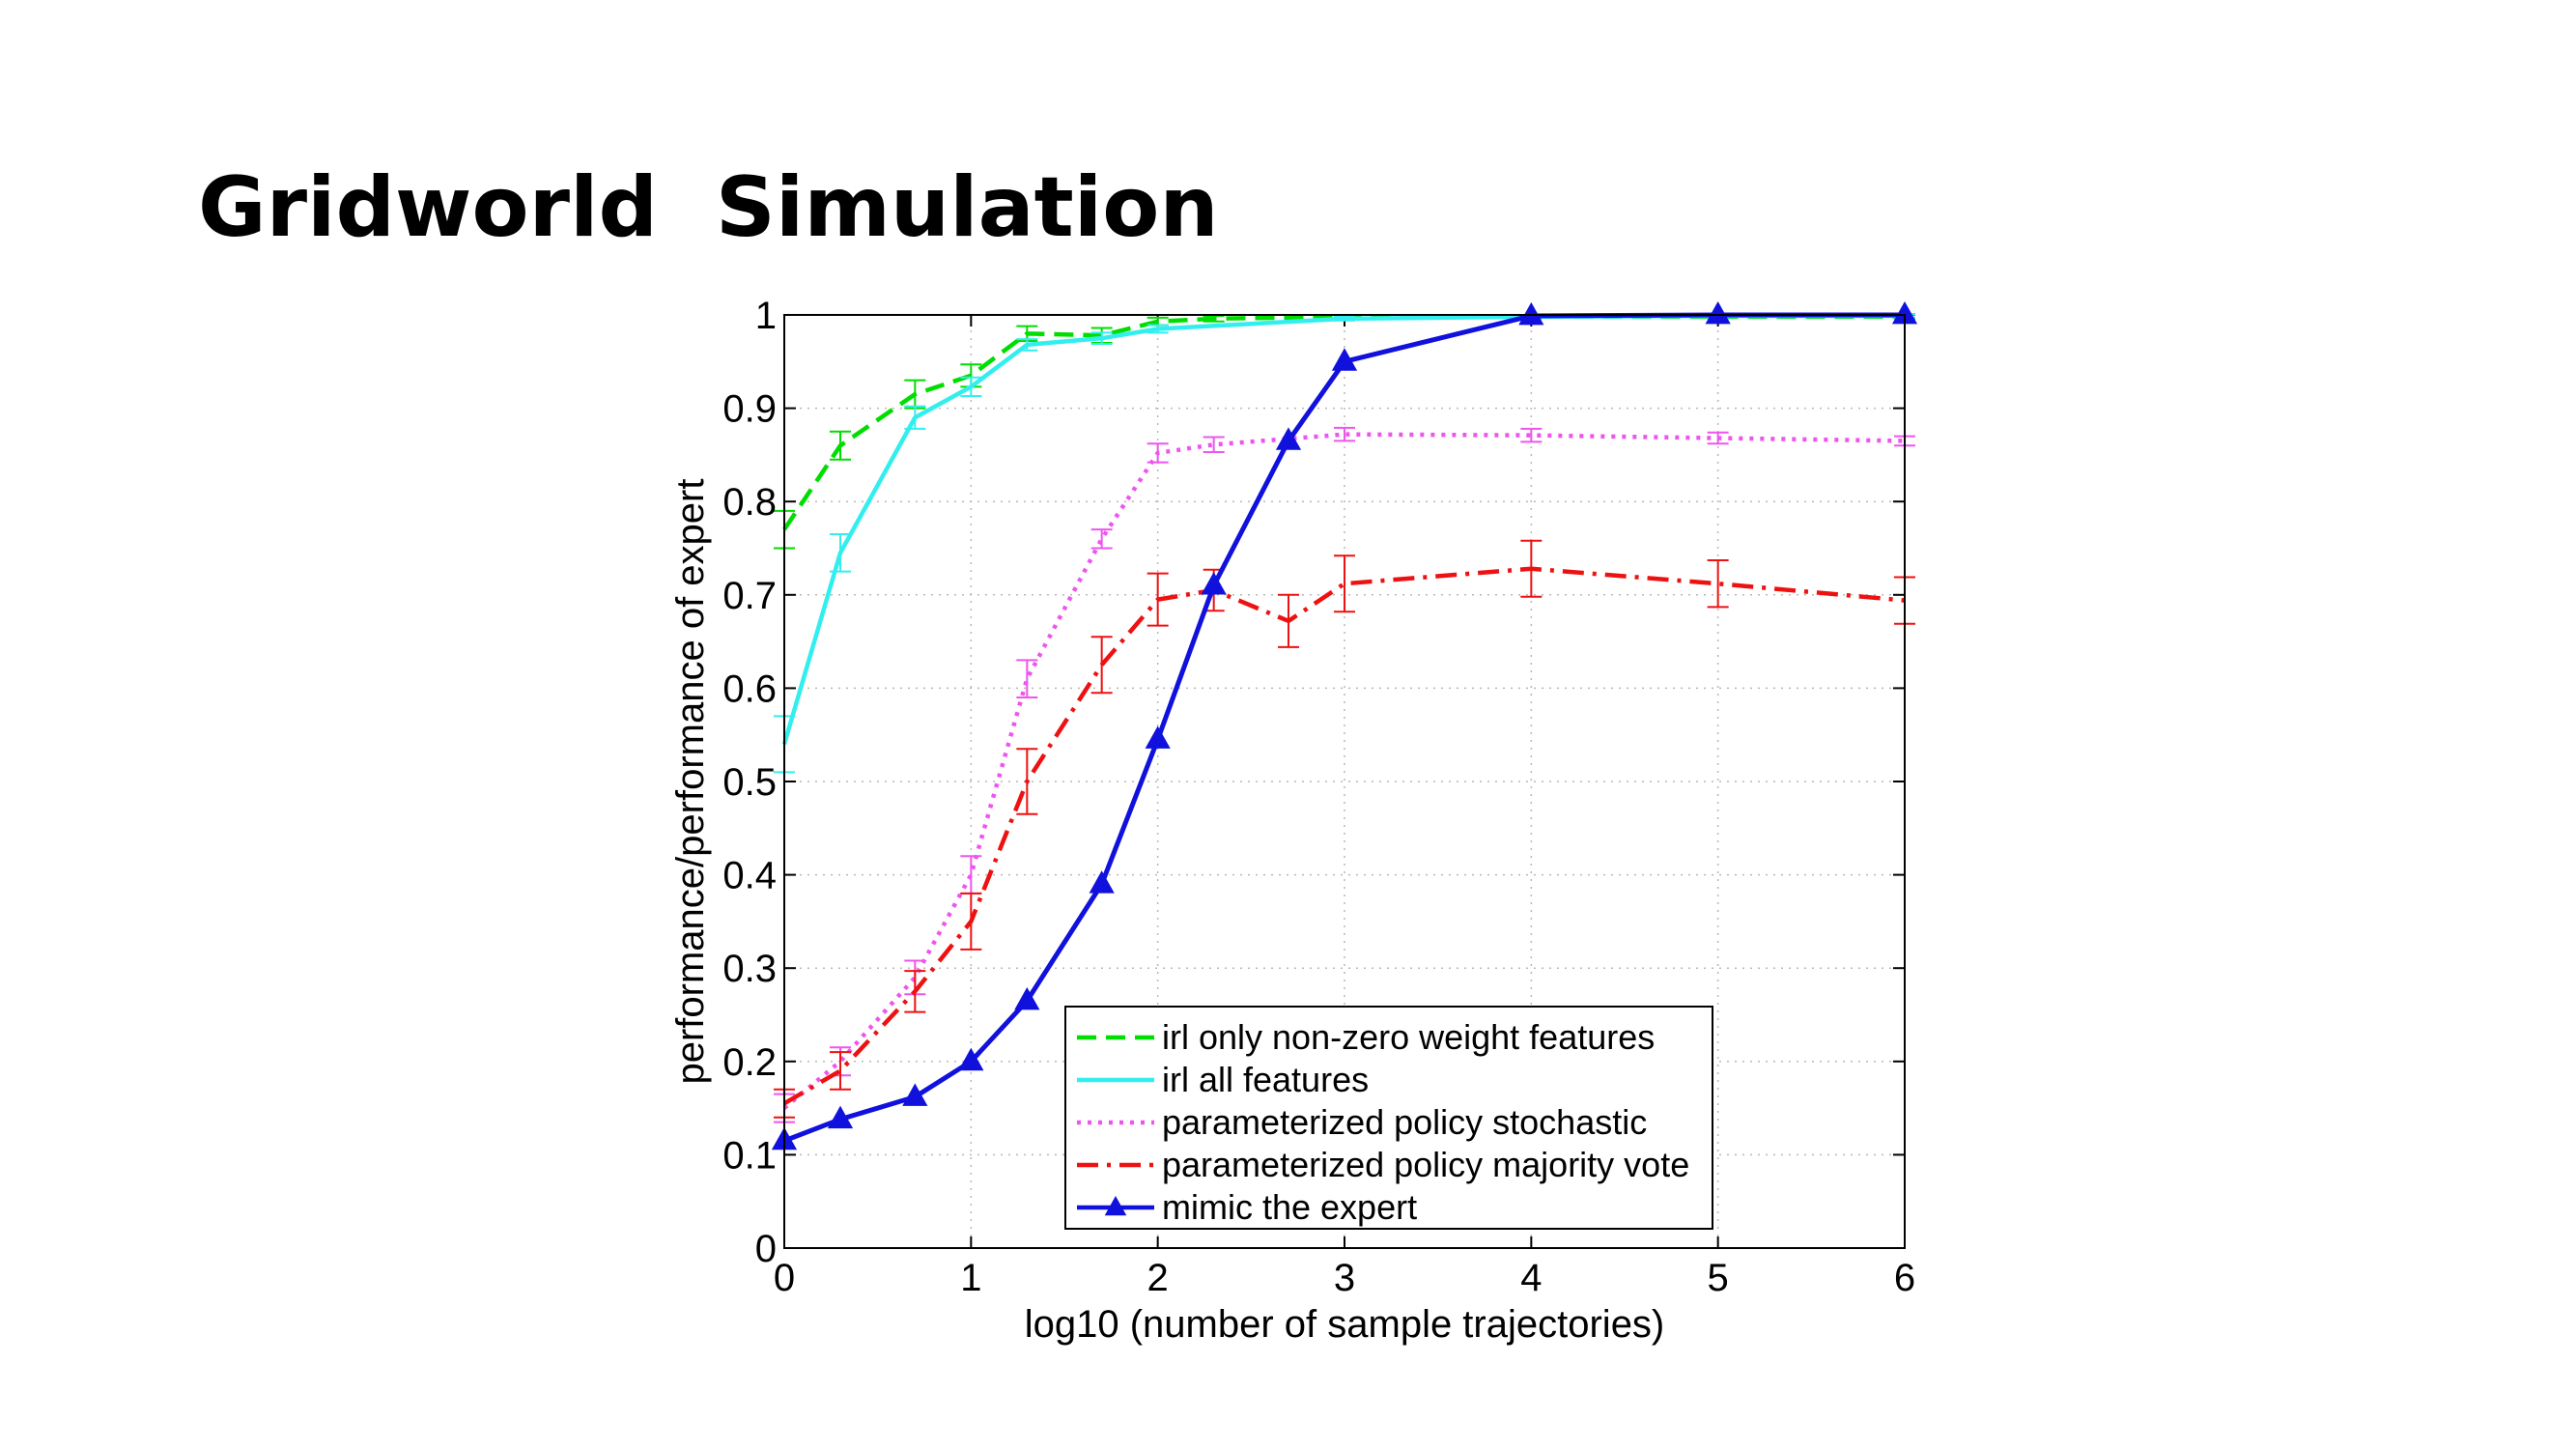 The width and height of the screenshot is (2576, 1449). What do you see at coordinates (1718, 1278) in the screenshot?
I see `x-tick-label: 5` at bounding box center [1718, 1278].